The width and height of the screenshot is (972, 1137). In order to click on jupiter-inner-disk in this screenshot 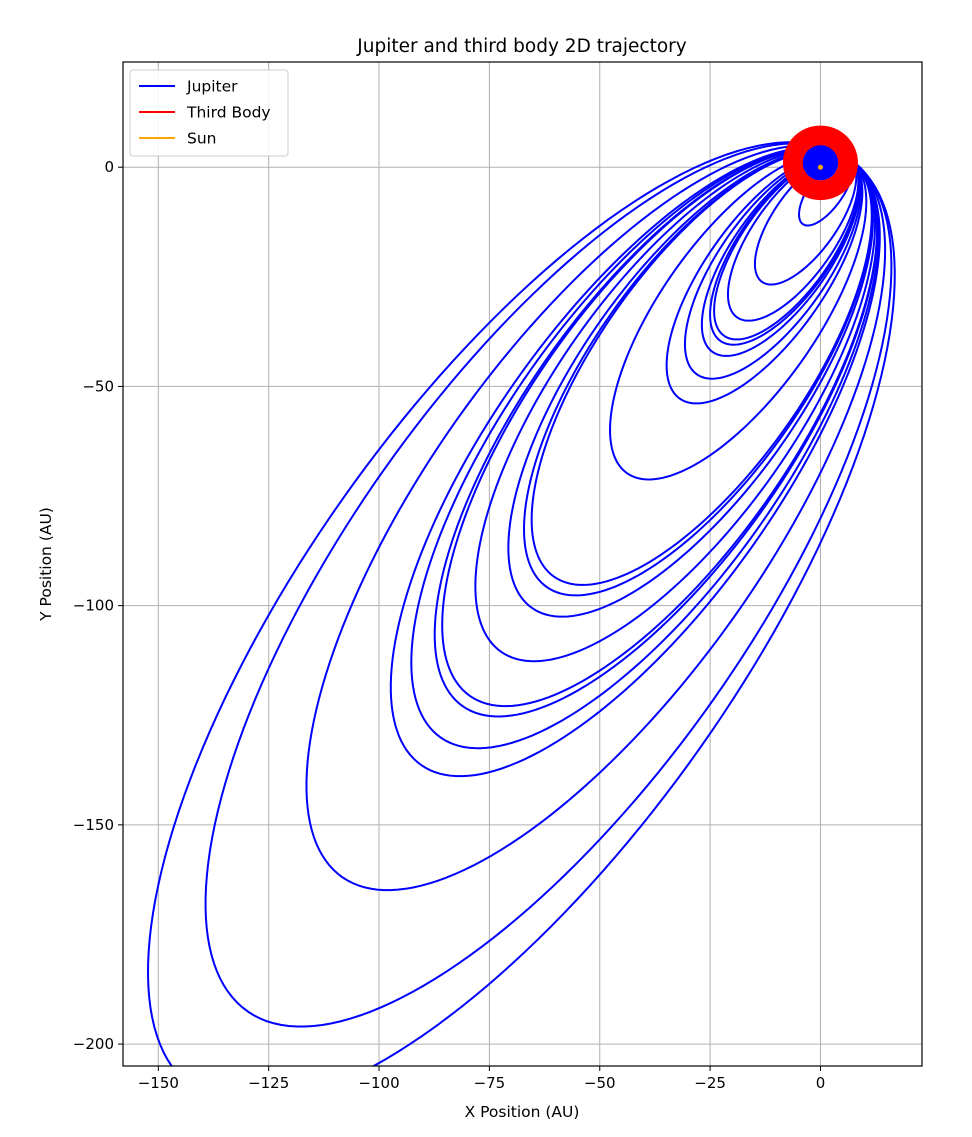, I will do `click(820, 163)`.